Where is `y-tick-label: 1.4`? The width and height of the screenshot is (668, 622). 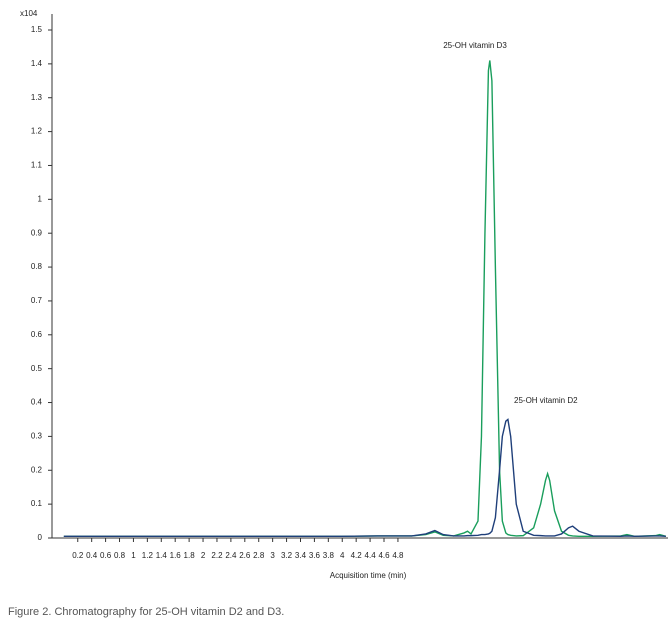
y-tick-label: 1.4 is located at coordinates (37, 63).